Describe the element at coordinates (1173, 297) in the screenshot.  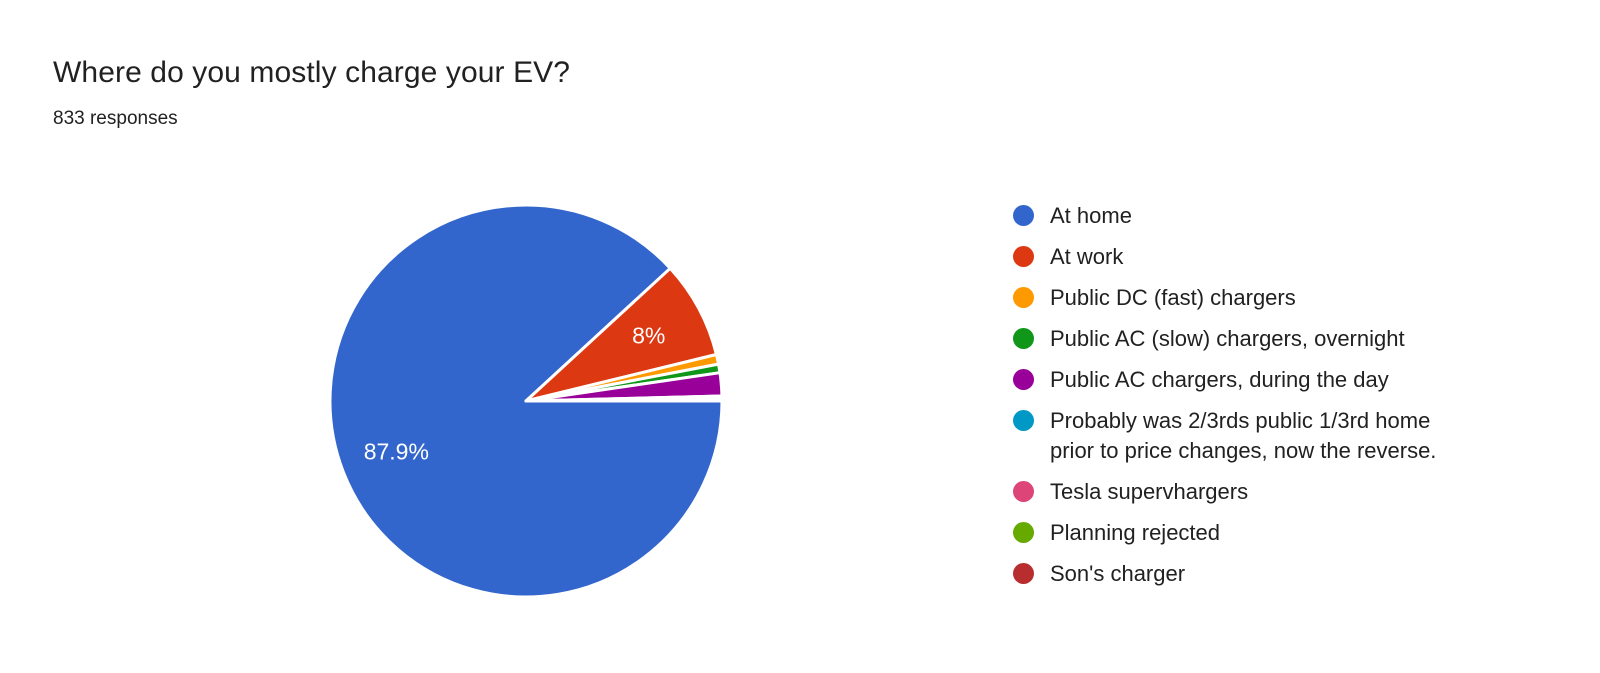
I see `legend-label: Public DC (fast) chargers` at that location.